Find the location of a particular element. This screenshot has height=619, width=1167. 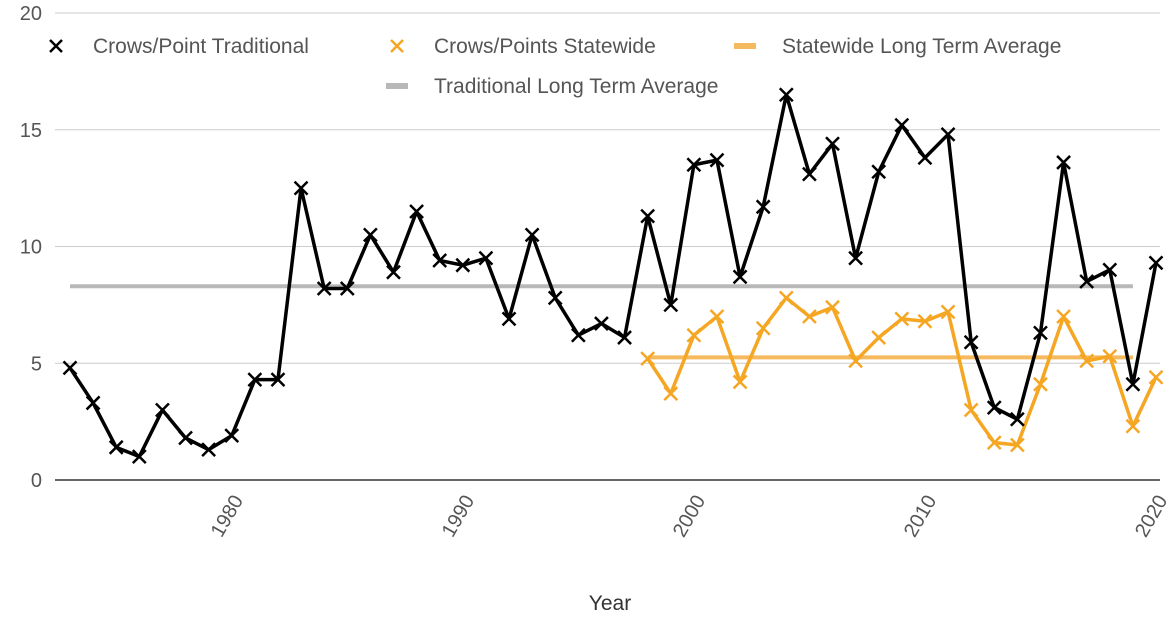

series-crows-points-statewide is located at coordinates (902, 371).